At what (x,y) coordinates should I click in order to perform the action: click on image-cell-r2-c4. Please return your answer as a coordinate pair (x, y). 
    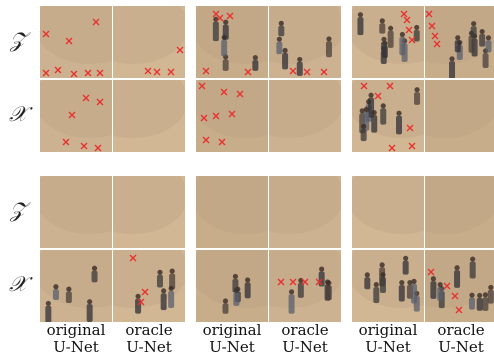
    Looking at the image, I should click on (305, 116).